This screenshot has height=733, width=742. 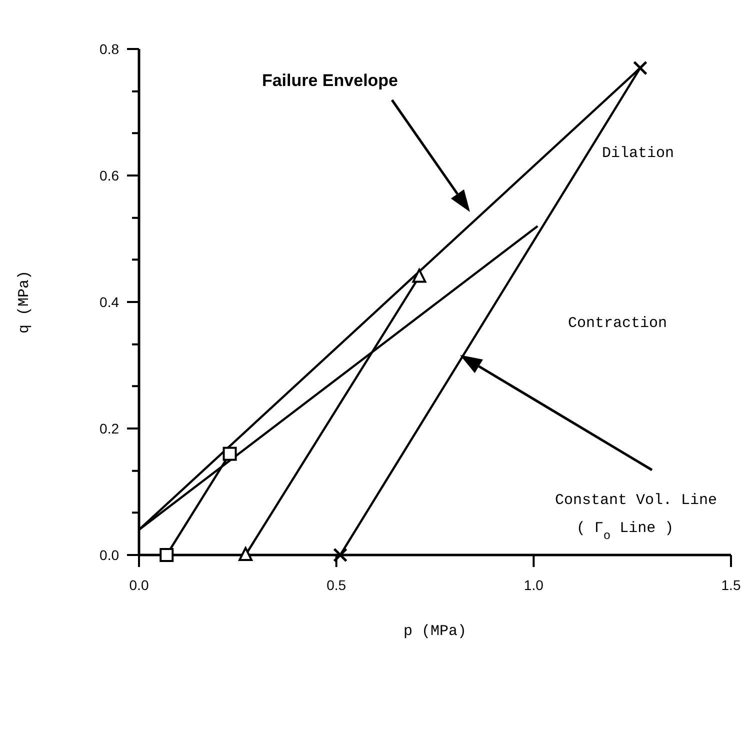 What do you see at coordinates (435, 631) in the screenshot?
I see `x-axis-title: p (MPa)` at bounding box center [435, 631].